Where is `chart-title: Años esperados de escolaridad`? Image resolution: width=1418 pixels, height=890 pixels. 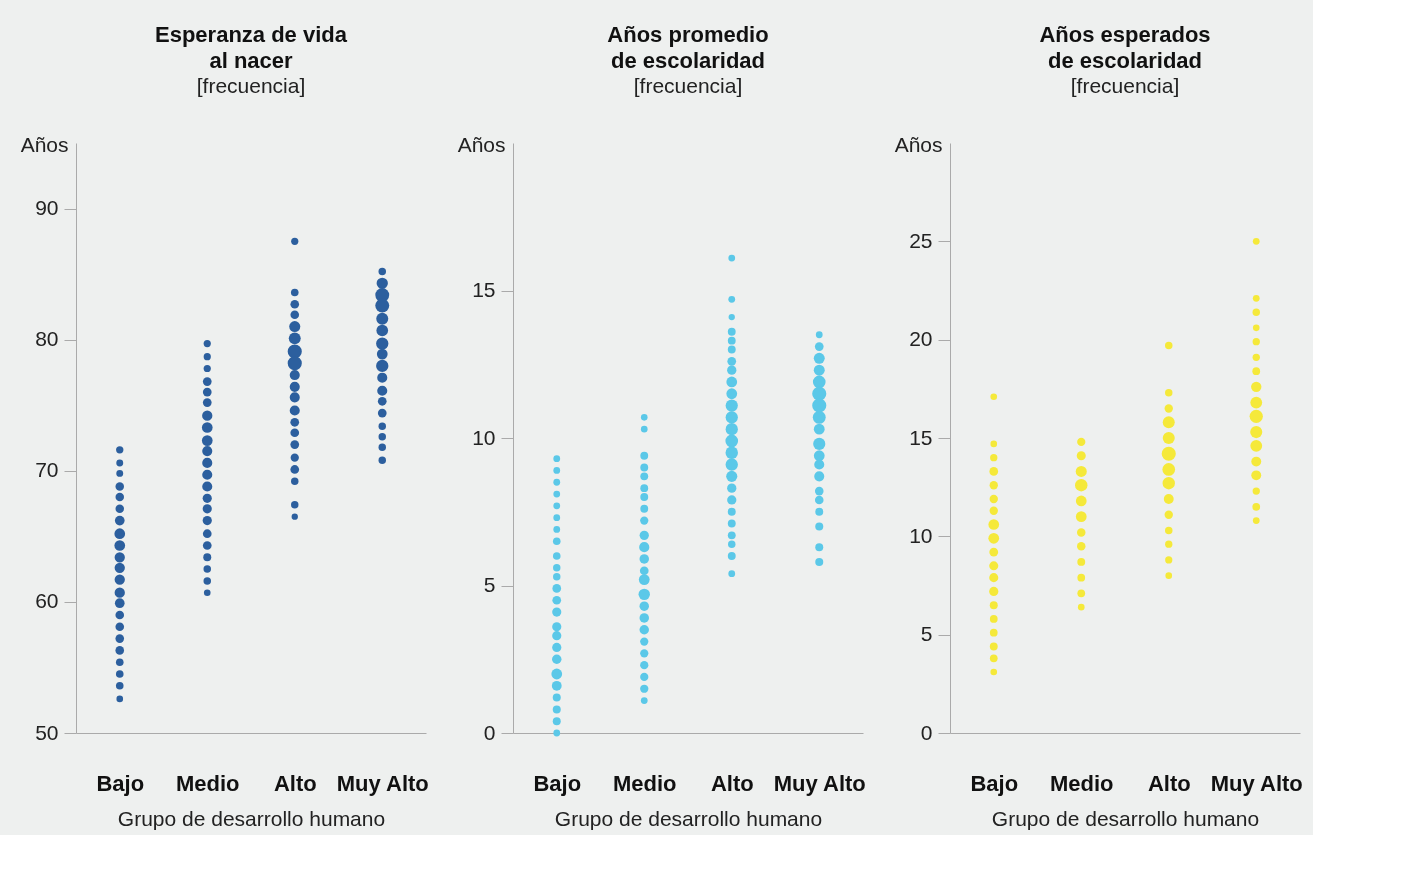 chart-title: Años esperados de escolaridad is located at coordinates (1125, 47).